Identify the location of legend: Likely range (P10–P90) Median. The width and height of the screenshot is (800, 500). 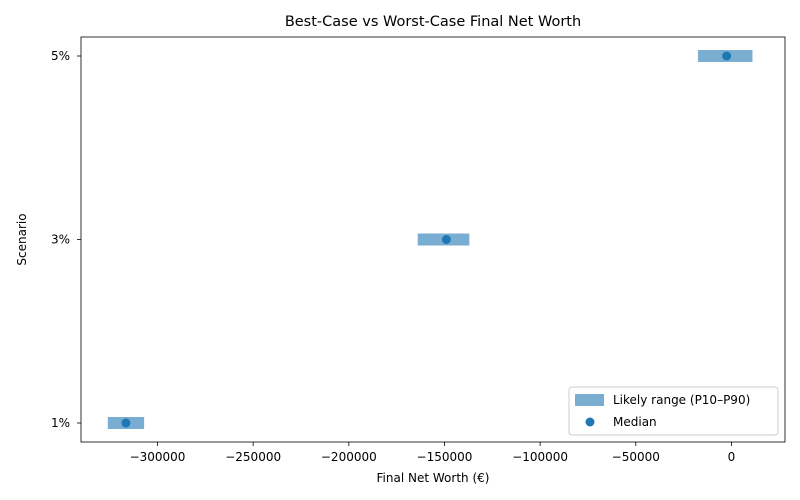
(673, 411).